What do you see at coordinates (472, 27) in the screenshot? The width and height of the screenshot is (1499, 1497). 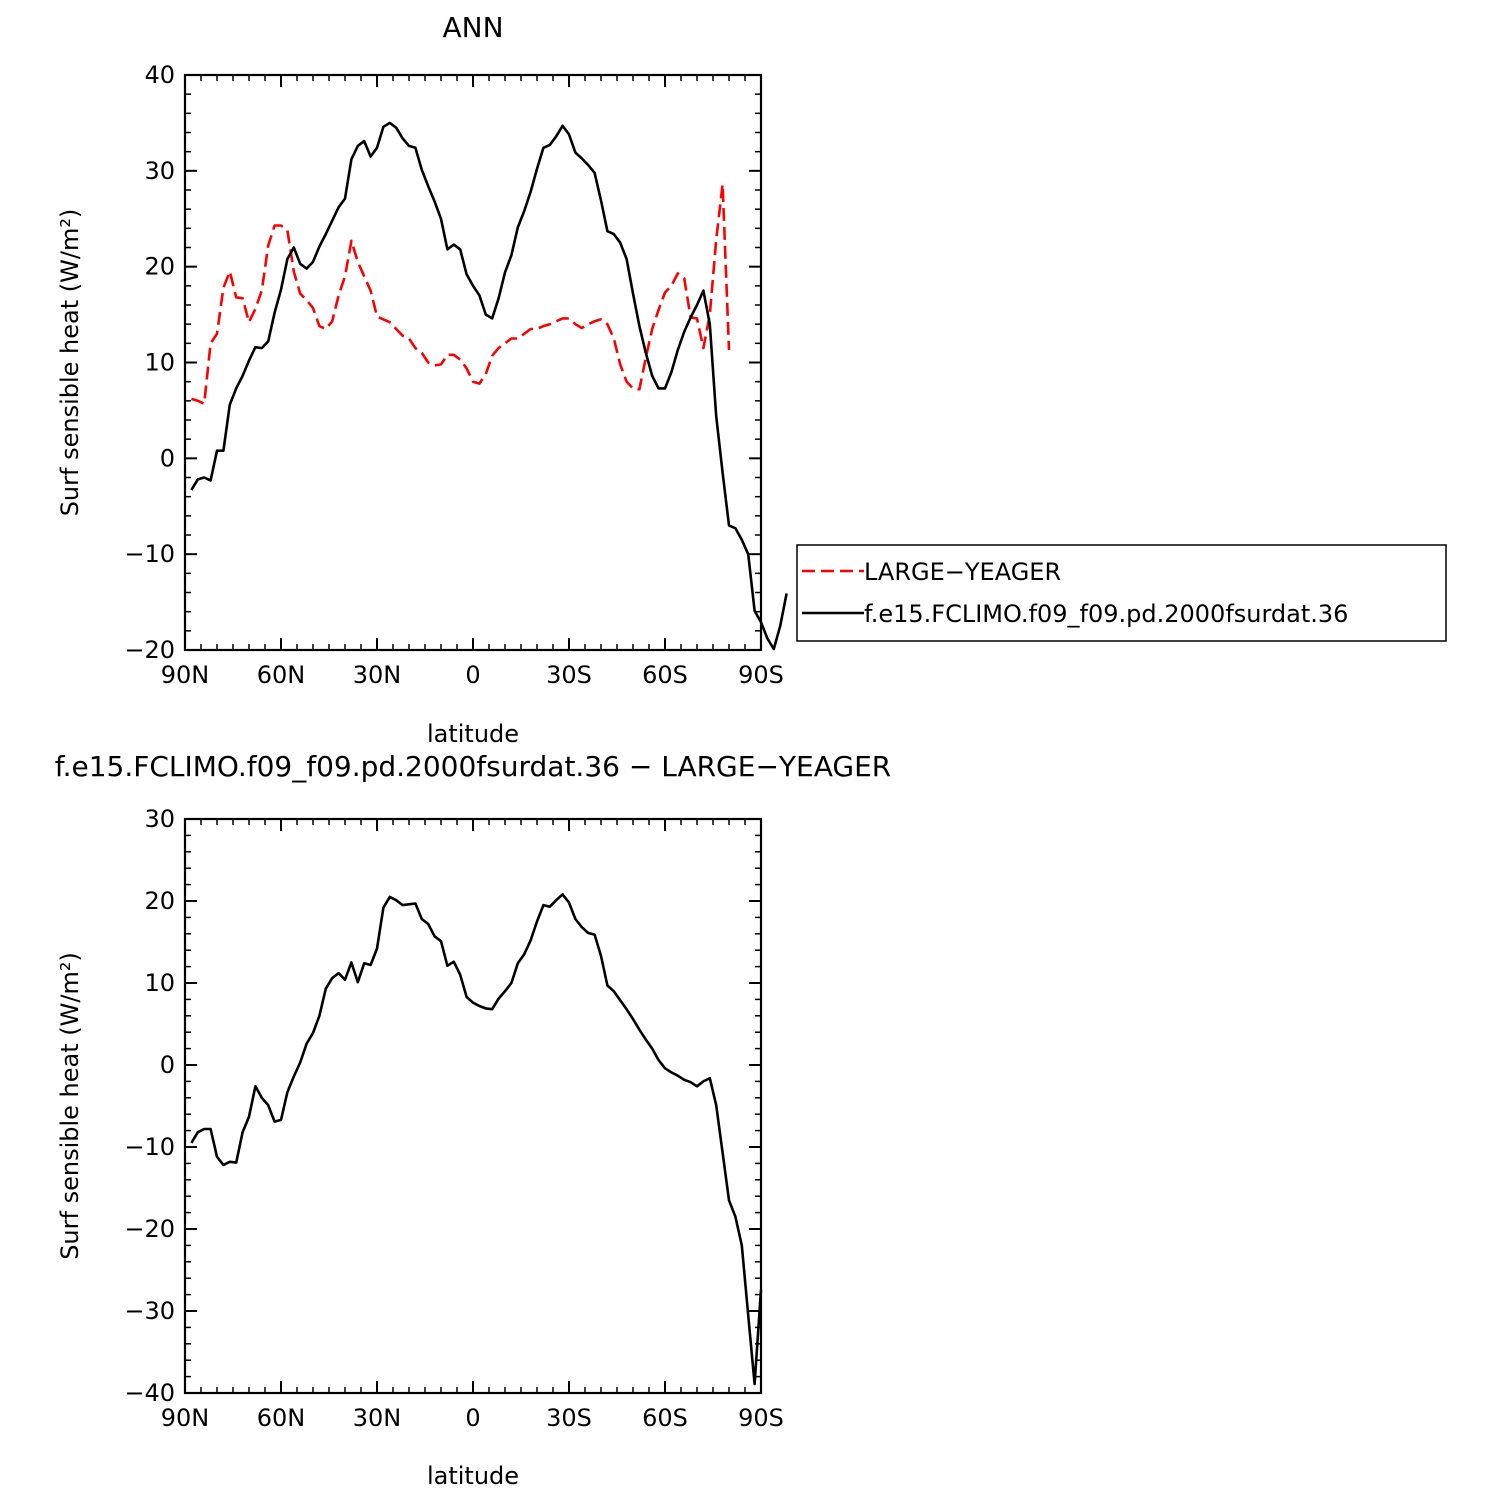 I see `chart-title: ANN` at bounding box center [472, 27].